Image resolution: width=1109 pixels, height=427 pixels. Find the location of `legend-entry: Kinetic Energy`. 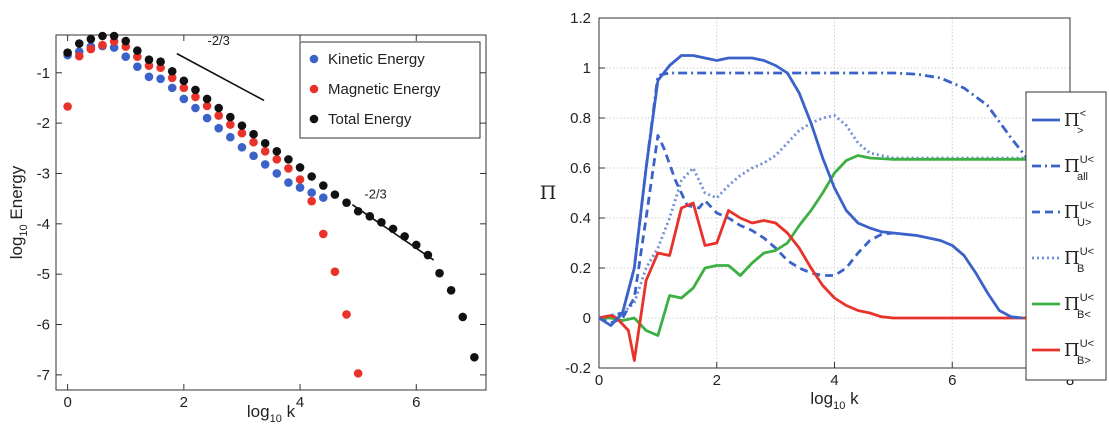

legend-entry: Kinetic Energy is located at coordinates (376, 59).